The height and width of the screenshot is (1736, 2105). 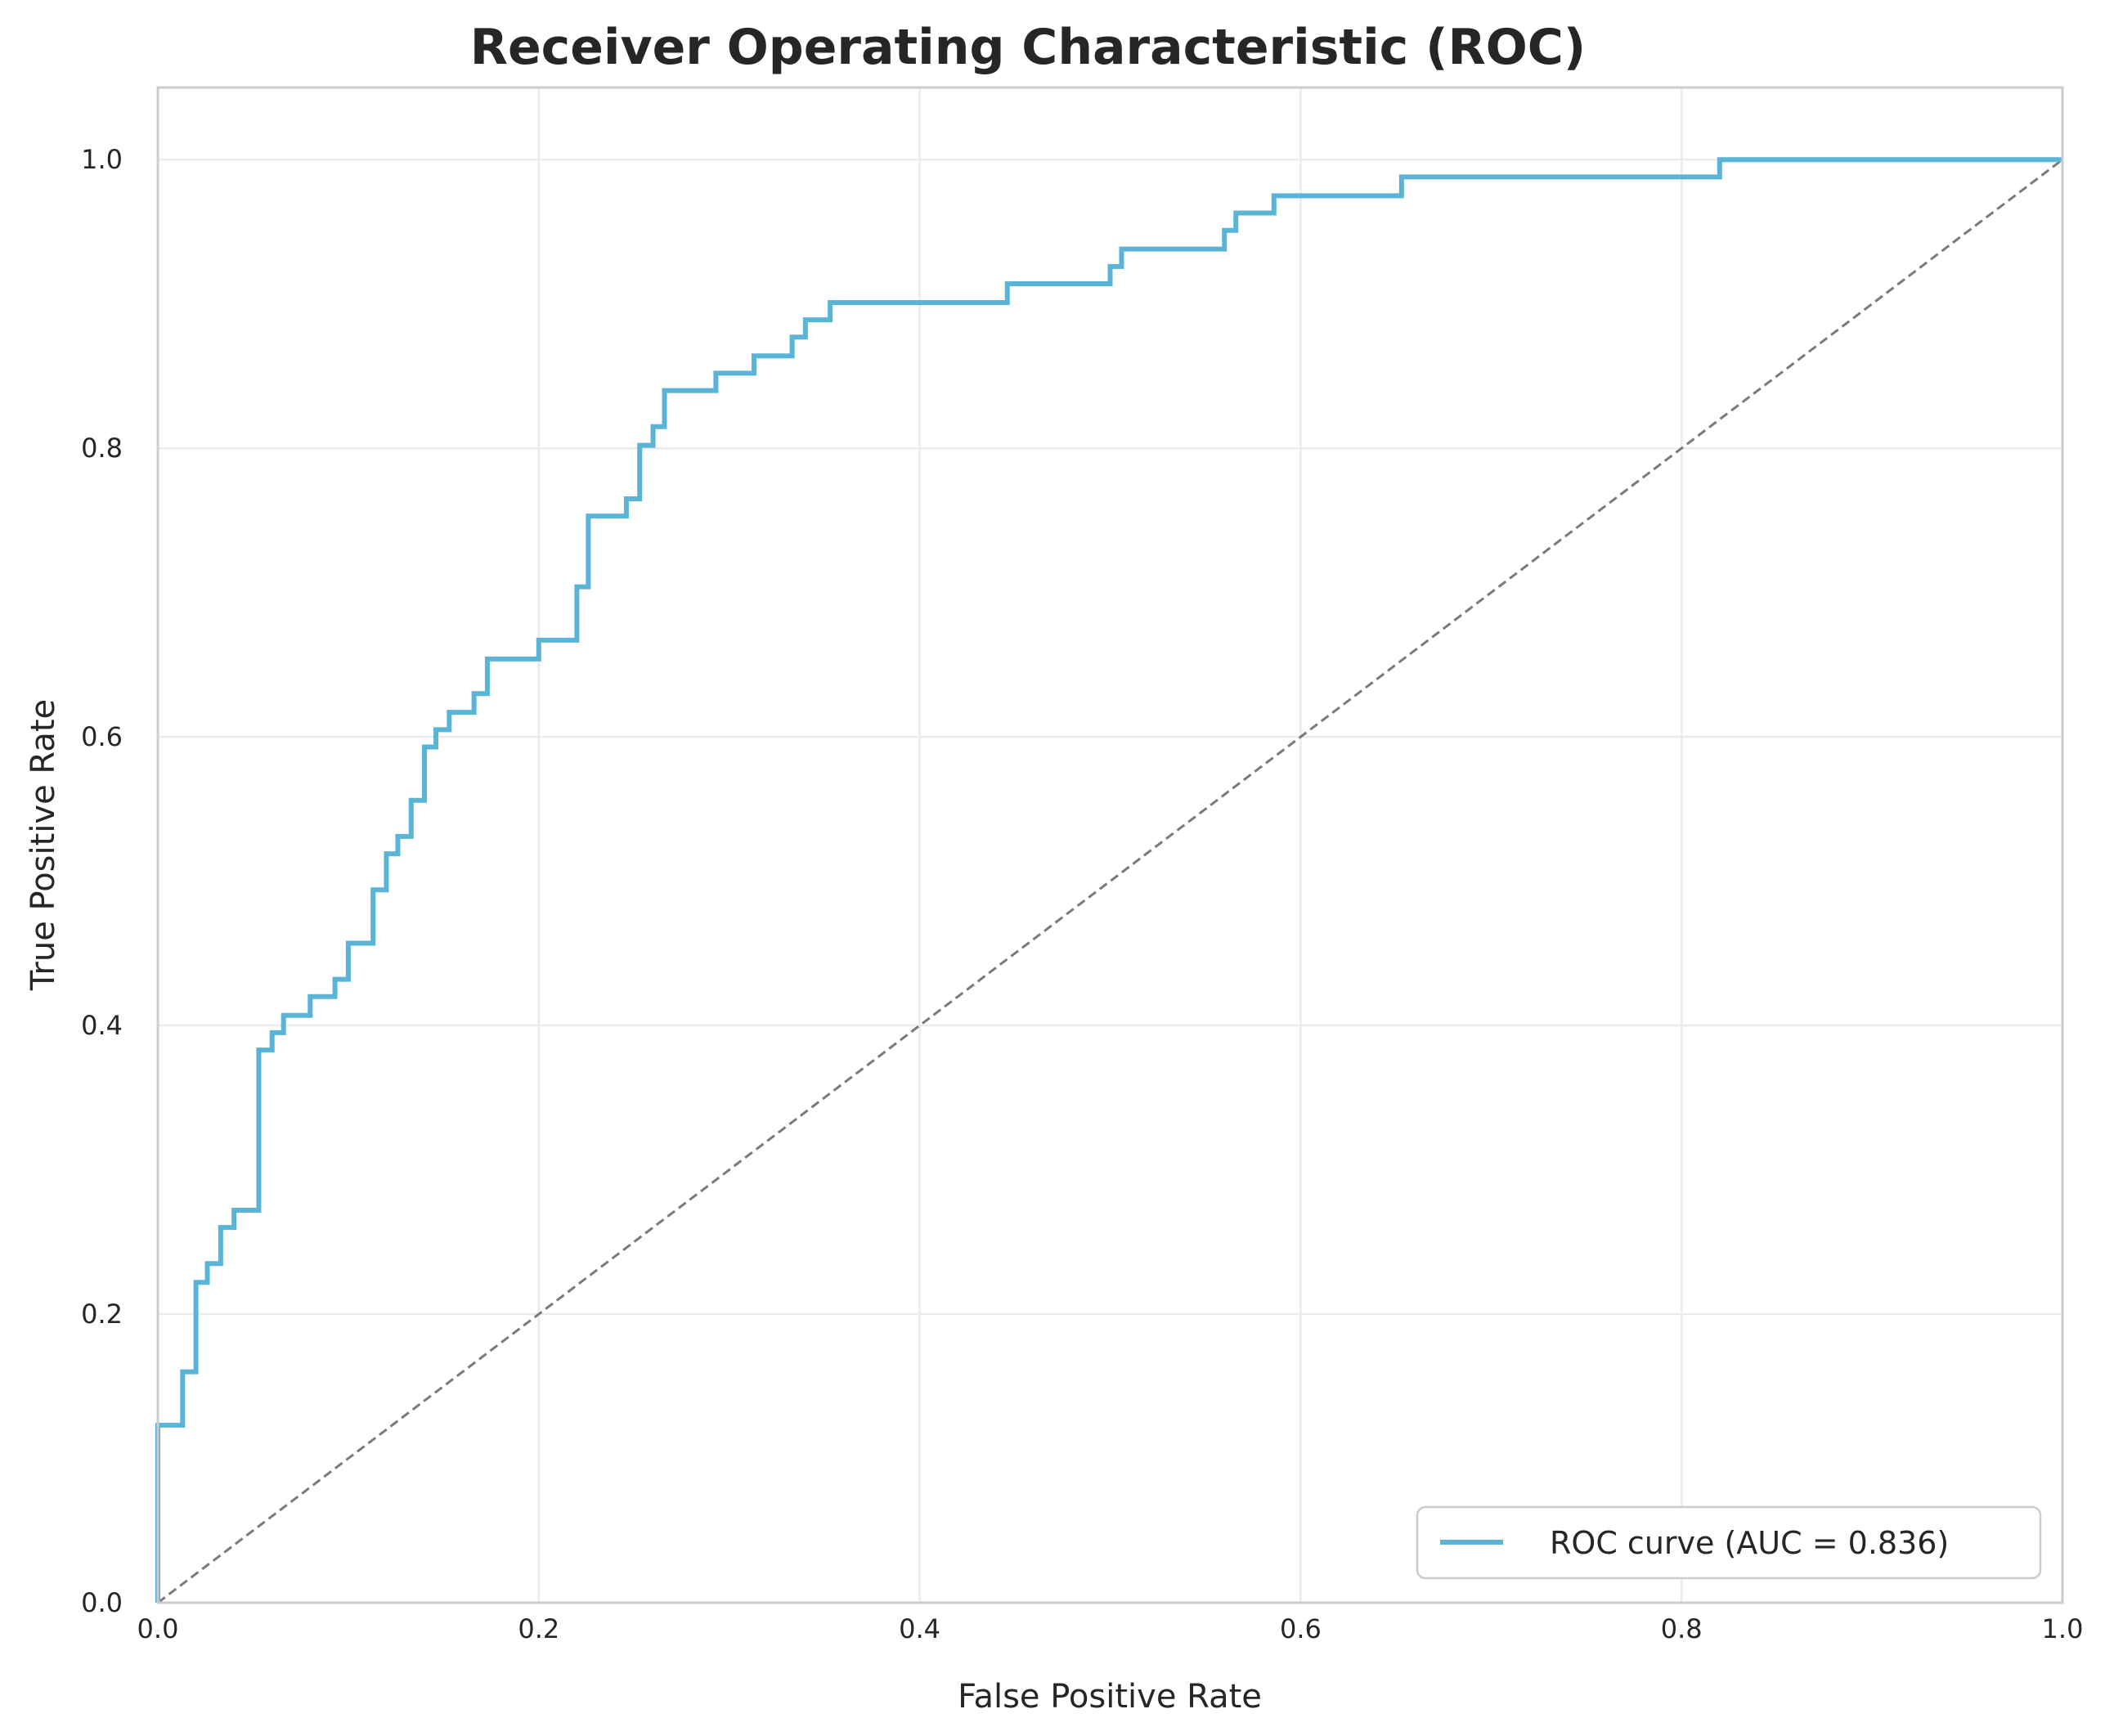 What do you see at coordinates (1110, 1628) in the screenshot?
I see `x-tick-labels: 0.0 0.2 0.4 0.6 0.8 1.0` at bounding box center [1110, 1628].